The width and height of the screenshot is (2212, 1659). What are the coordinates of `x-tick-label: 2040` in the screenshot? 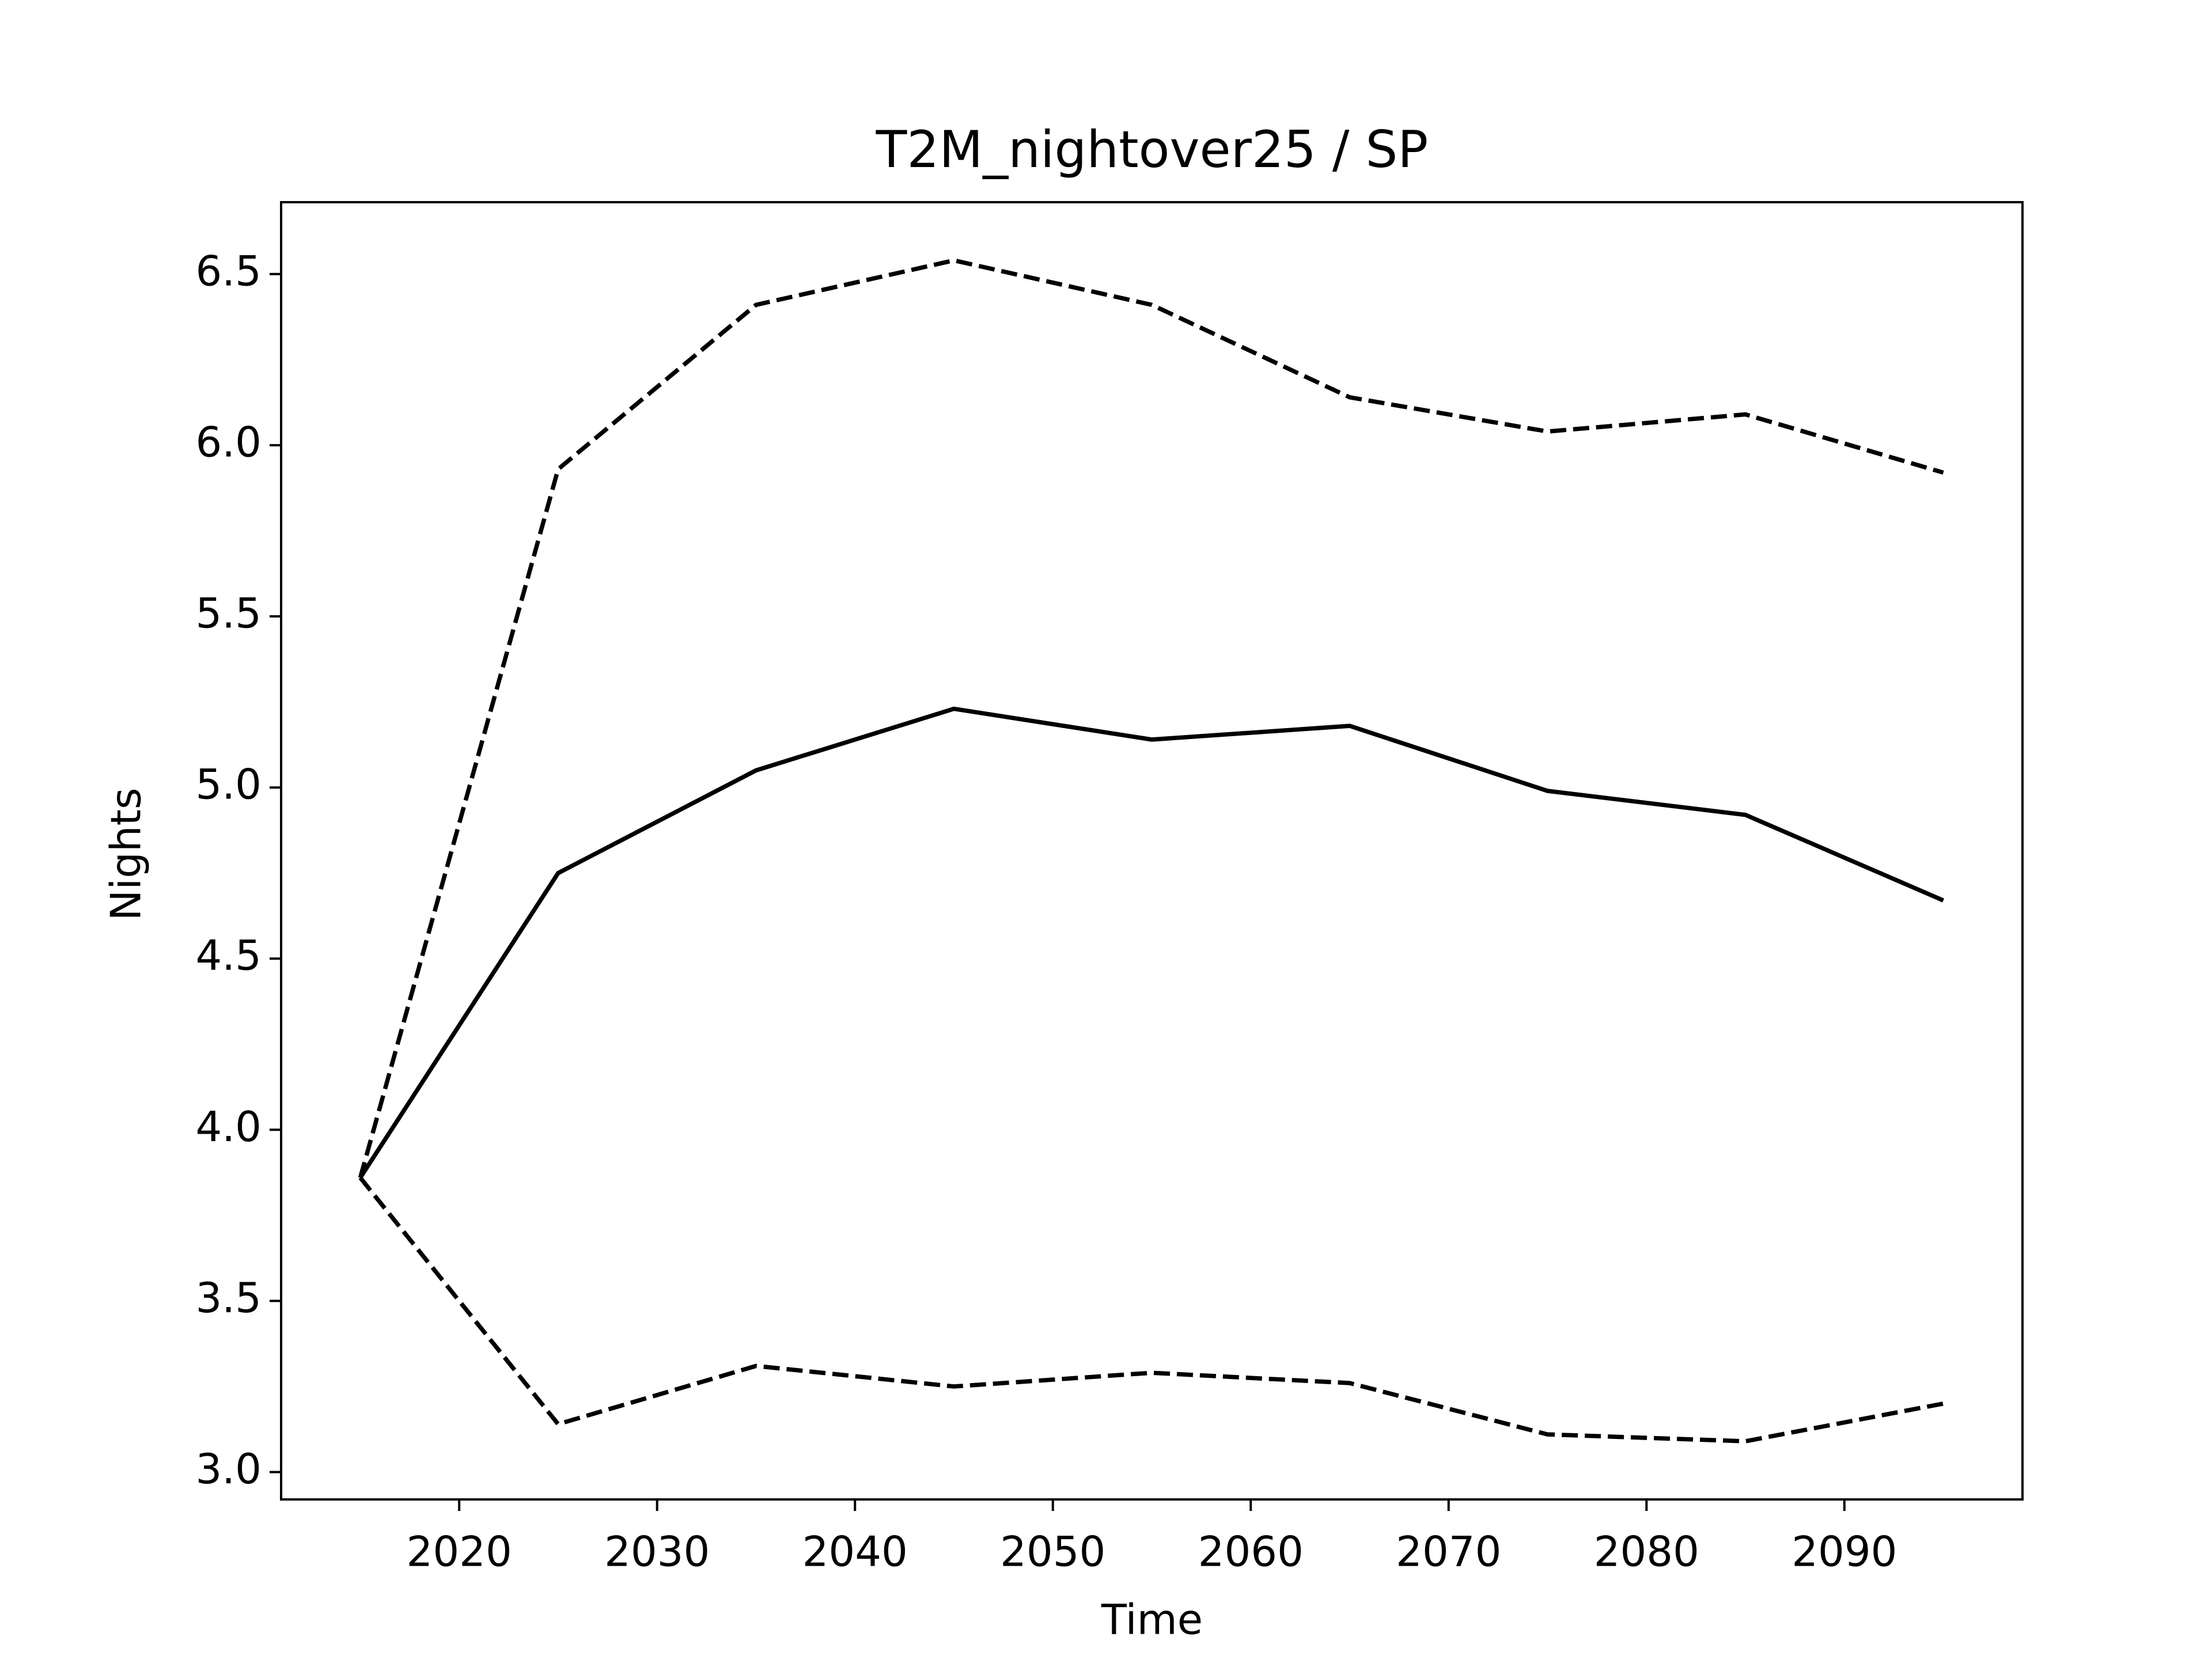 It's located at (855, 1552).